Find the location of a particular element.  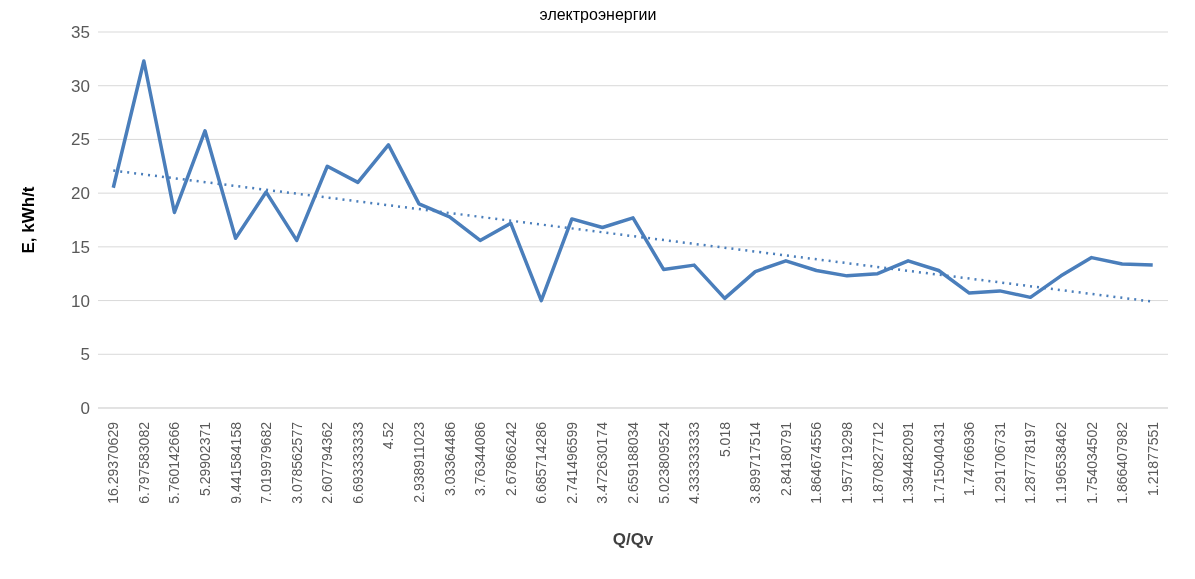

y-tick-label: 30 is located at coordinates (80, 86).